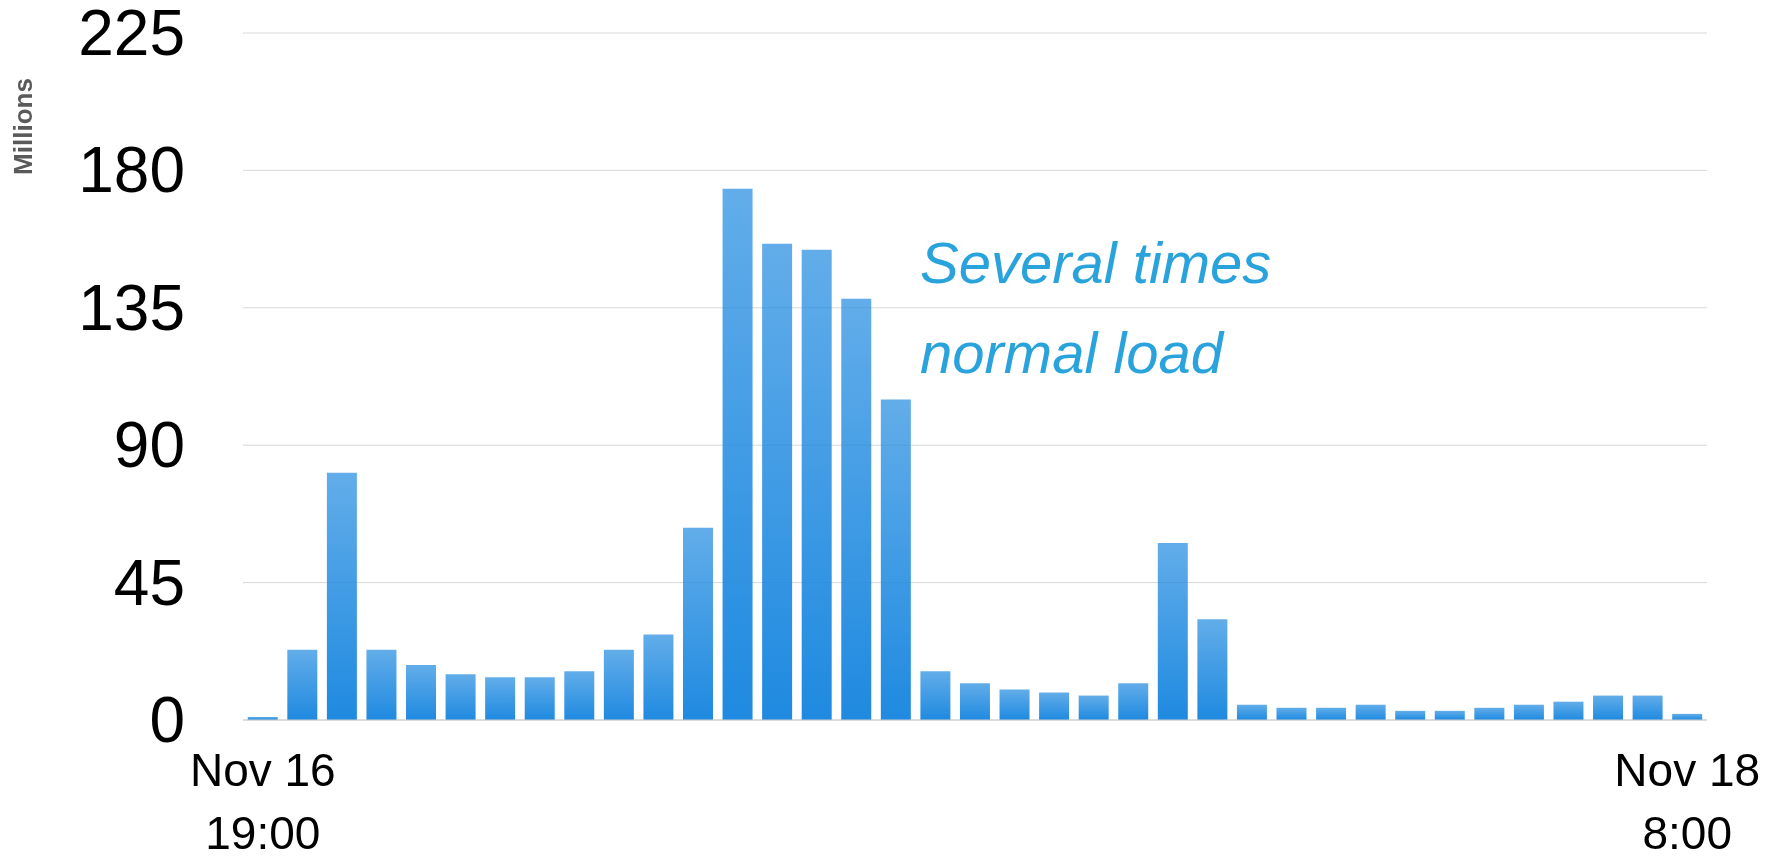 The height and width of the screenshot is (864, 1787). What do you see at coordinates (149, 445) in the screenshot?
I see `y-tick-label: 90` at bounding box center [149, 445].